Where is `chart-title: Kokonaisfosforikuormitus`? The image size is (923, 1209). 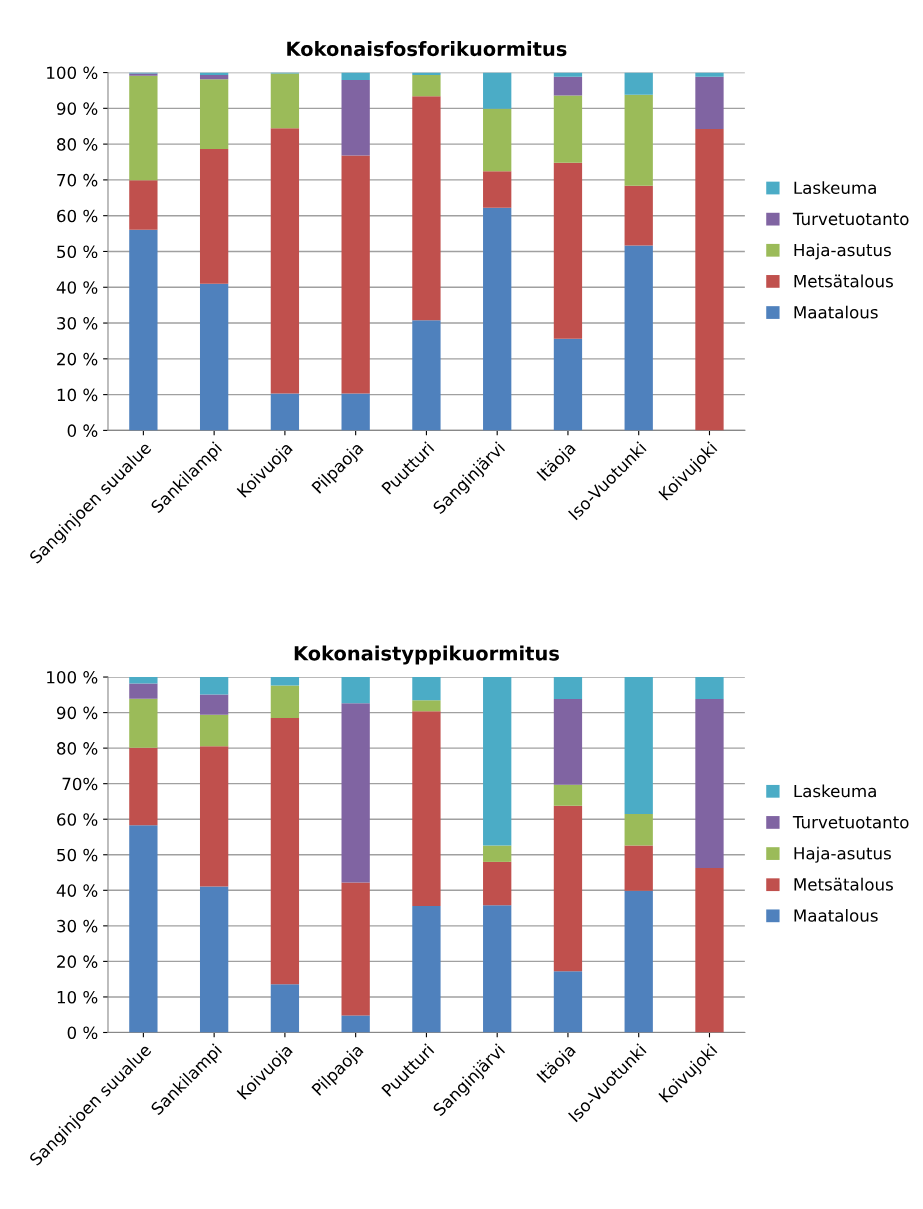
chart-title: Kokonaisfosforikuormitus is located at coordinates (427, 49).